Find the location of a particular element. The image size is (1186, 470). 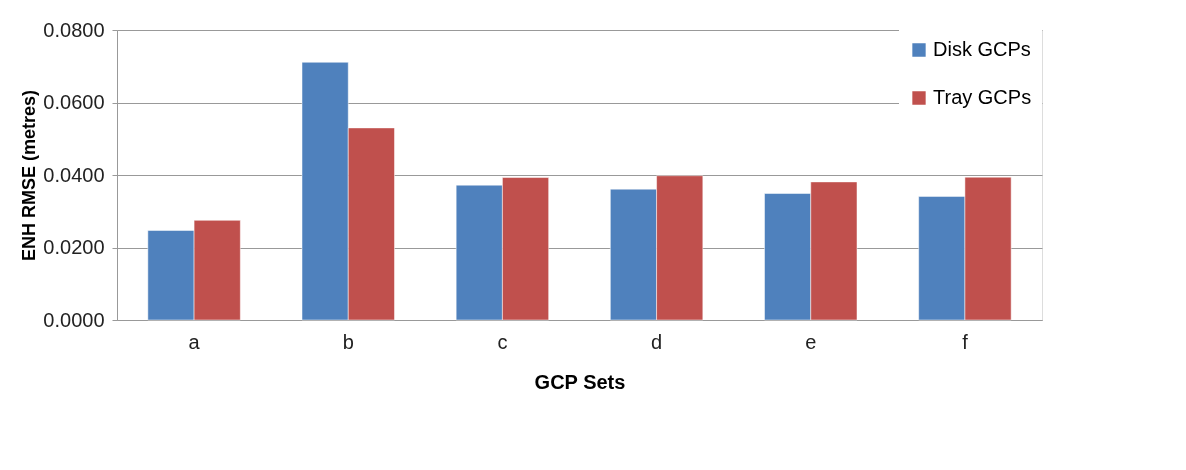

y-tick-label: 0.0200 is located at coordinates (74, 247).